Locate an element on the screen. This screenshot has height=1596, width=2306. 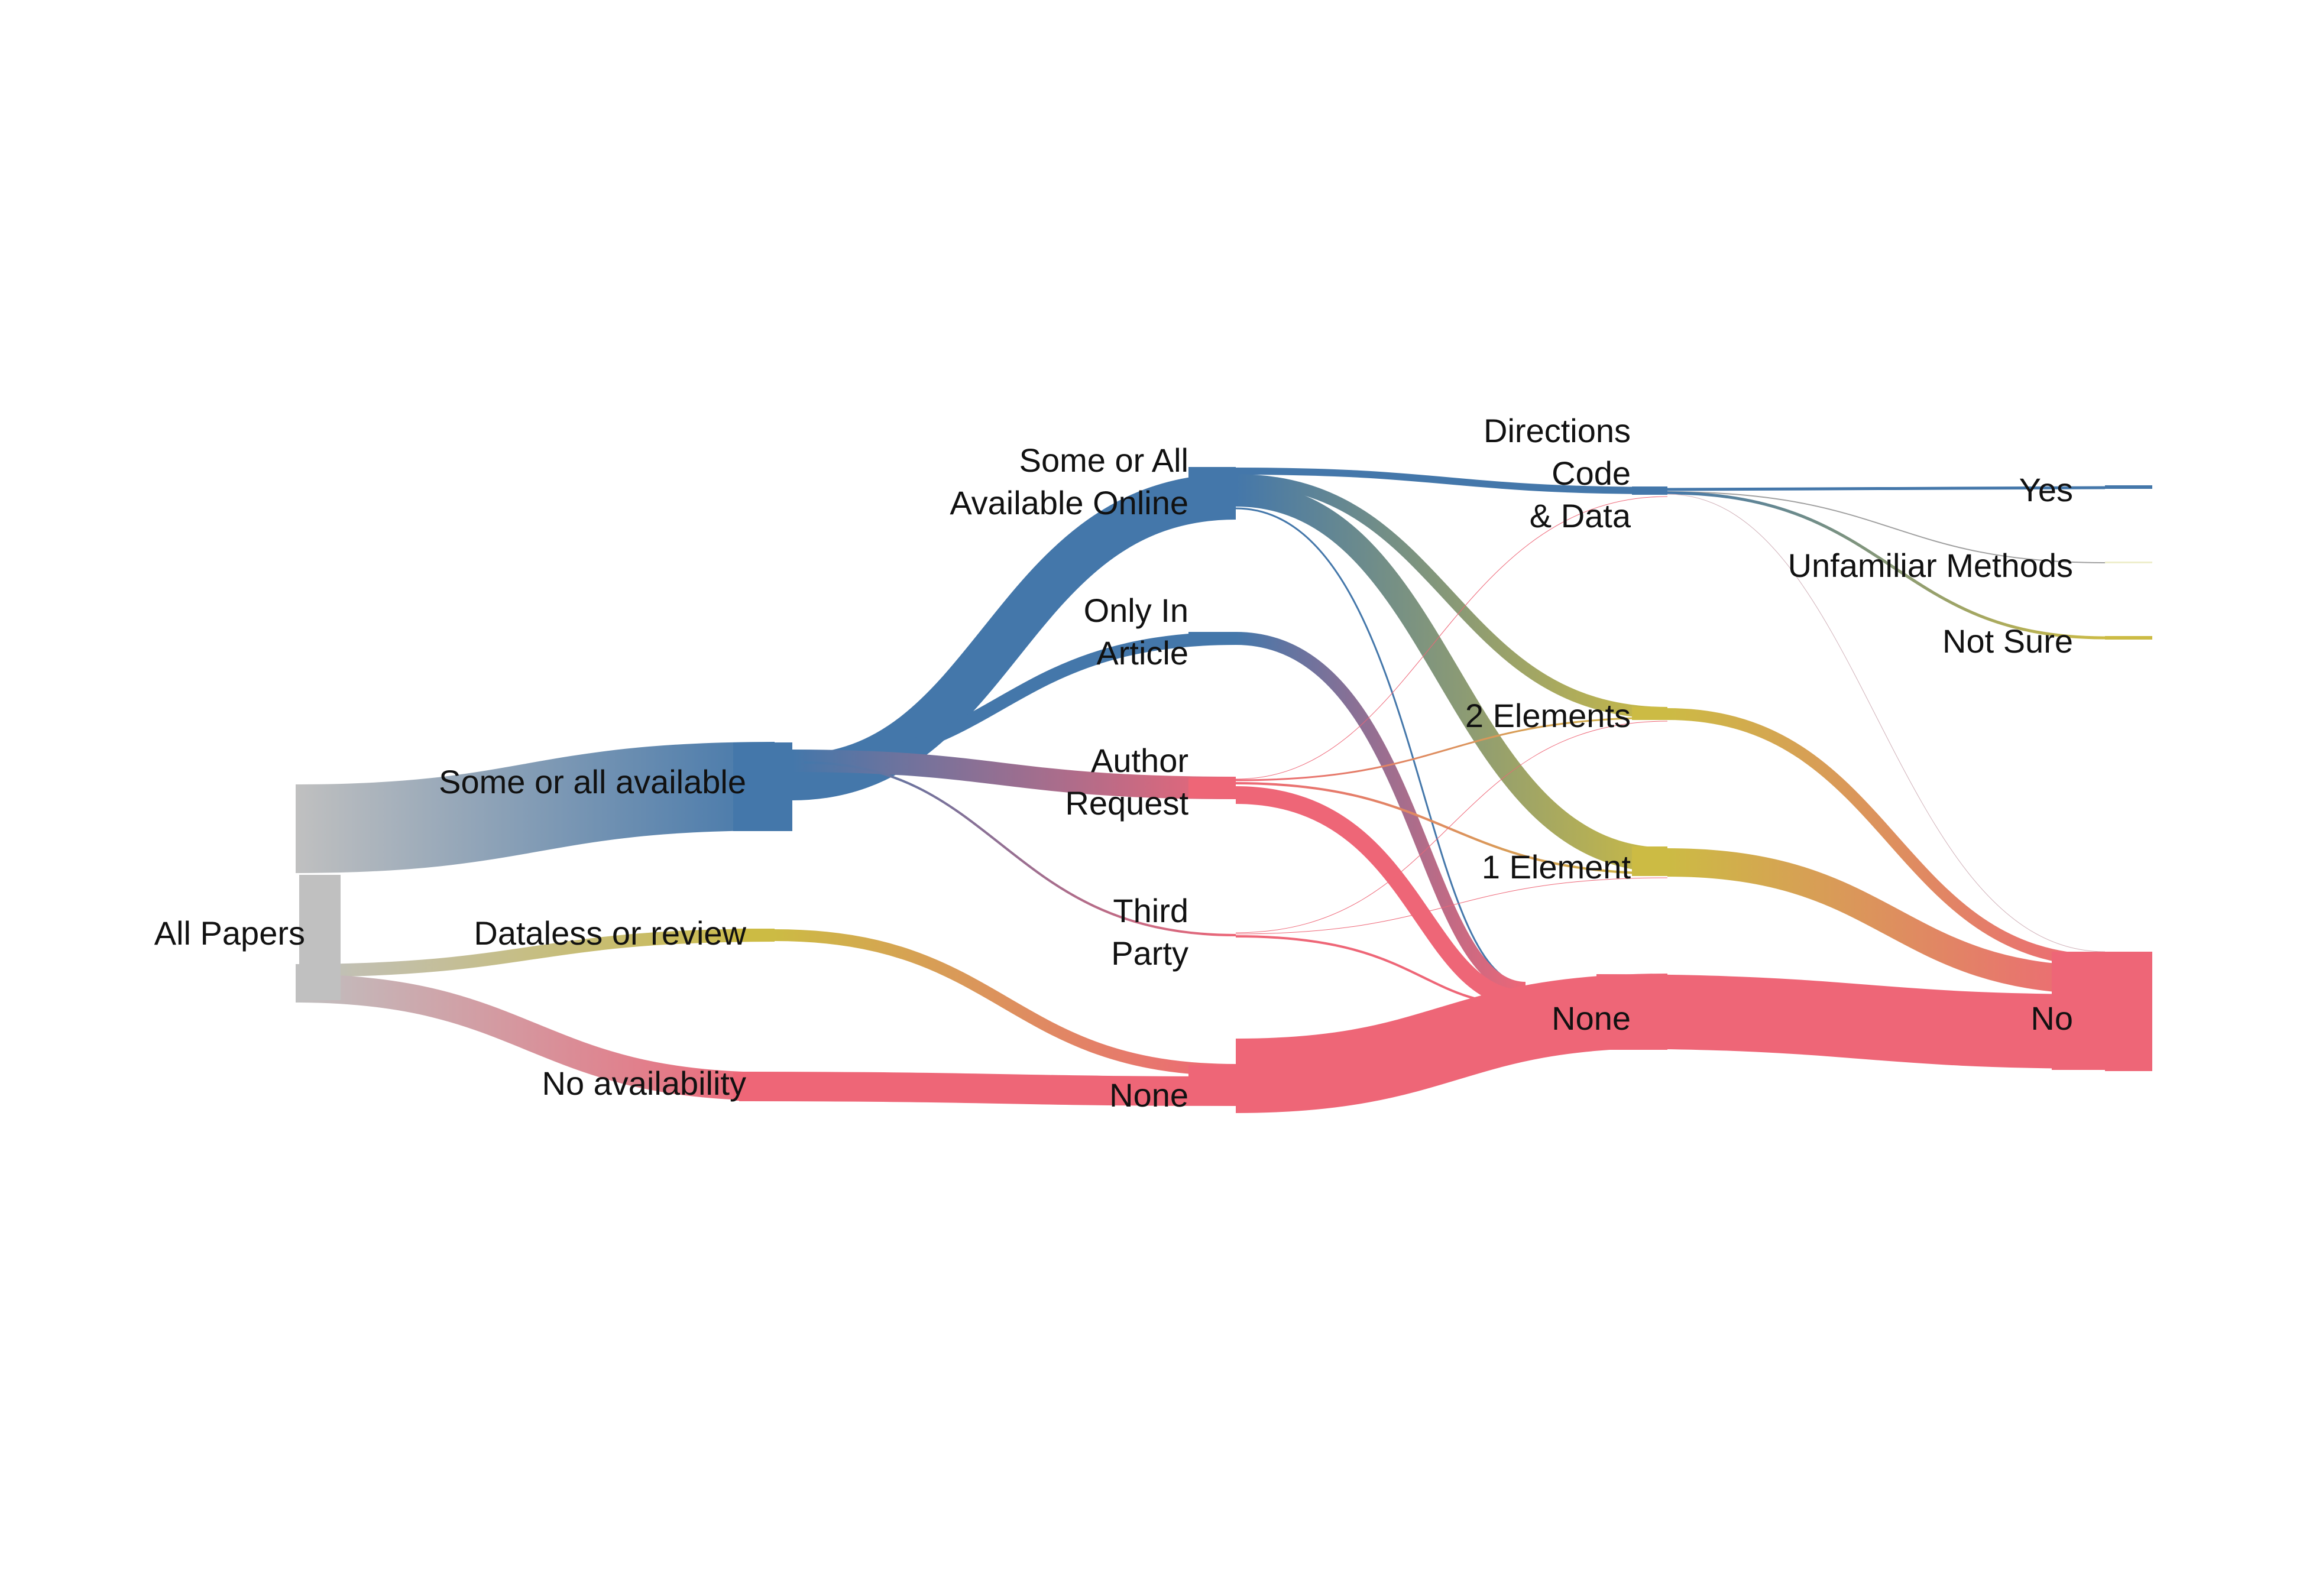
flow-author-to-directions is located at coordinates (1451, 638).